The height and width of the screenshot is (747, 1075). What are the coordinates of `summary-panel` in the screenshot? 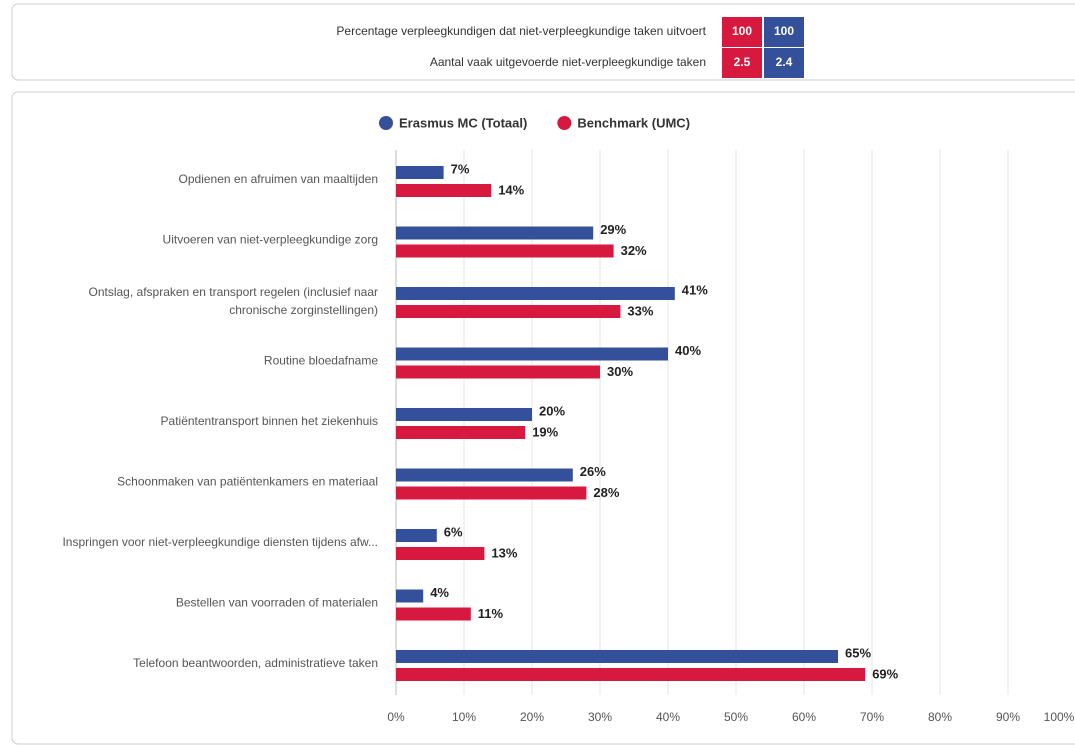 It's located at (543, 42).